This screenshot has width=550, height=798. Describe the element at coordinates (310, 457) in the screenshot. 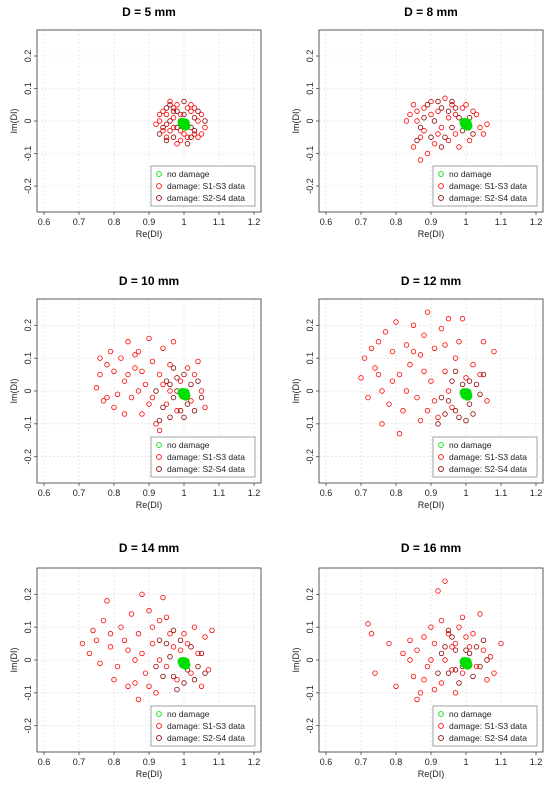

I see `y-tick-label: -0.2` at that location.